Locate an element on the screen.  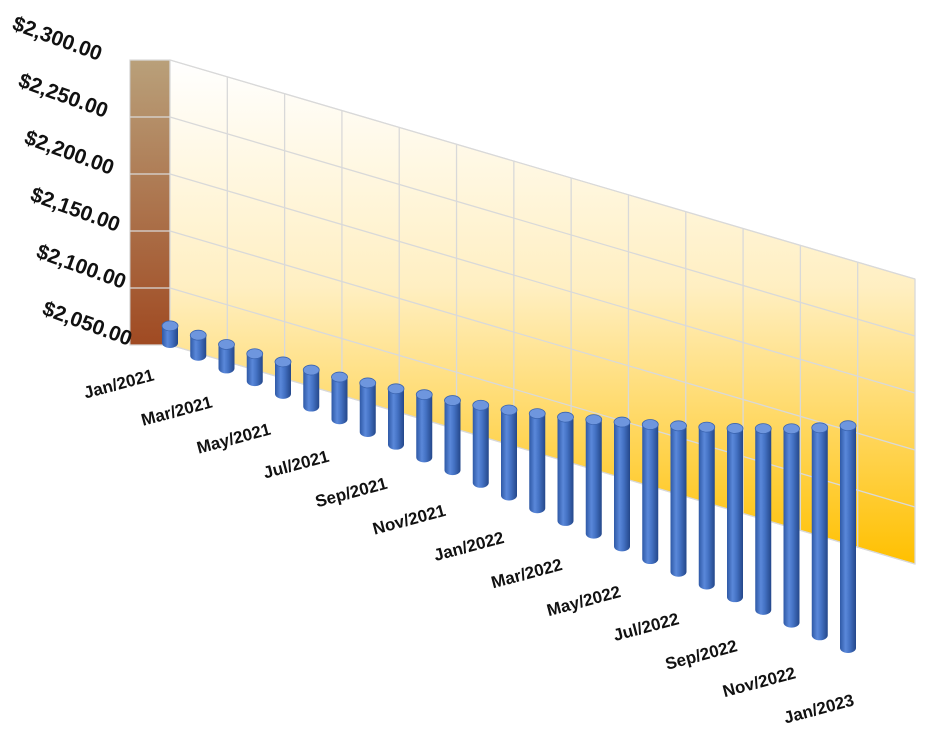
x-tick-label: Jul/2021 is located at coordinates (296, 465).